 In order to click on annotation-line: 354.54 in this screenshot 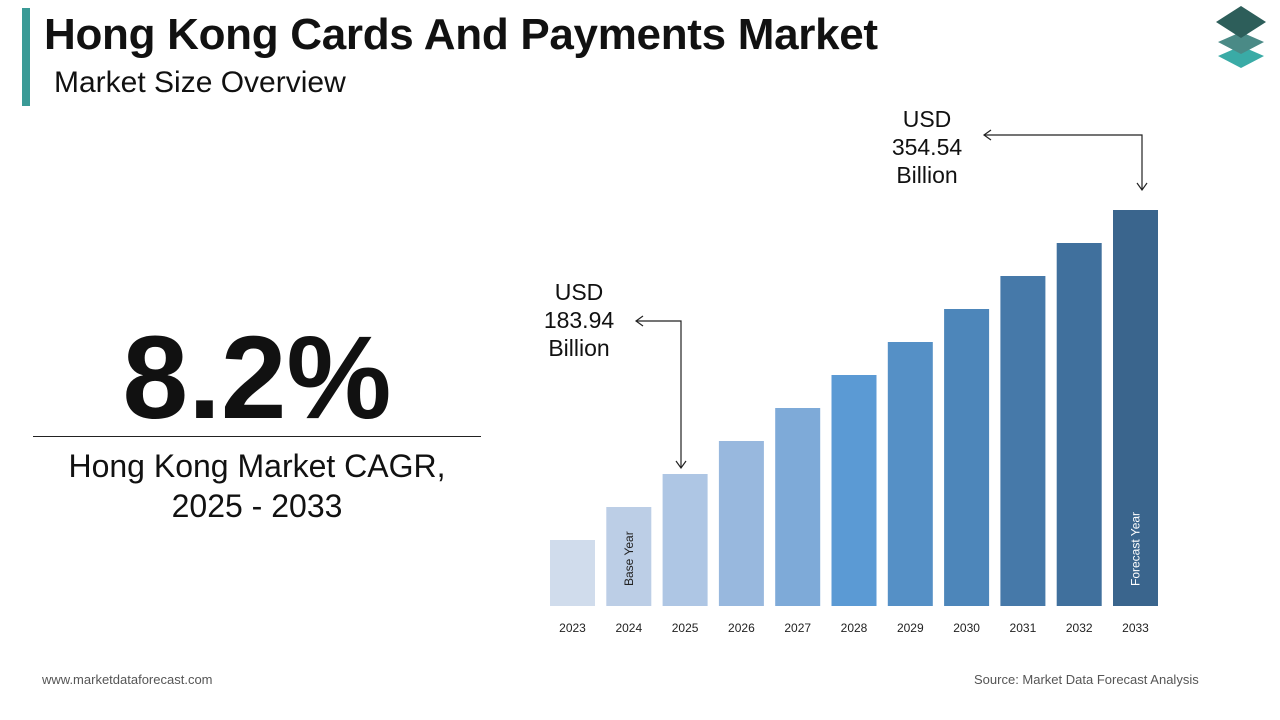, I will do `click(927, 147)`.